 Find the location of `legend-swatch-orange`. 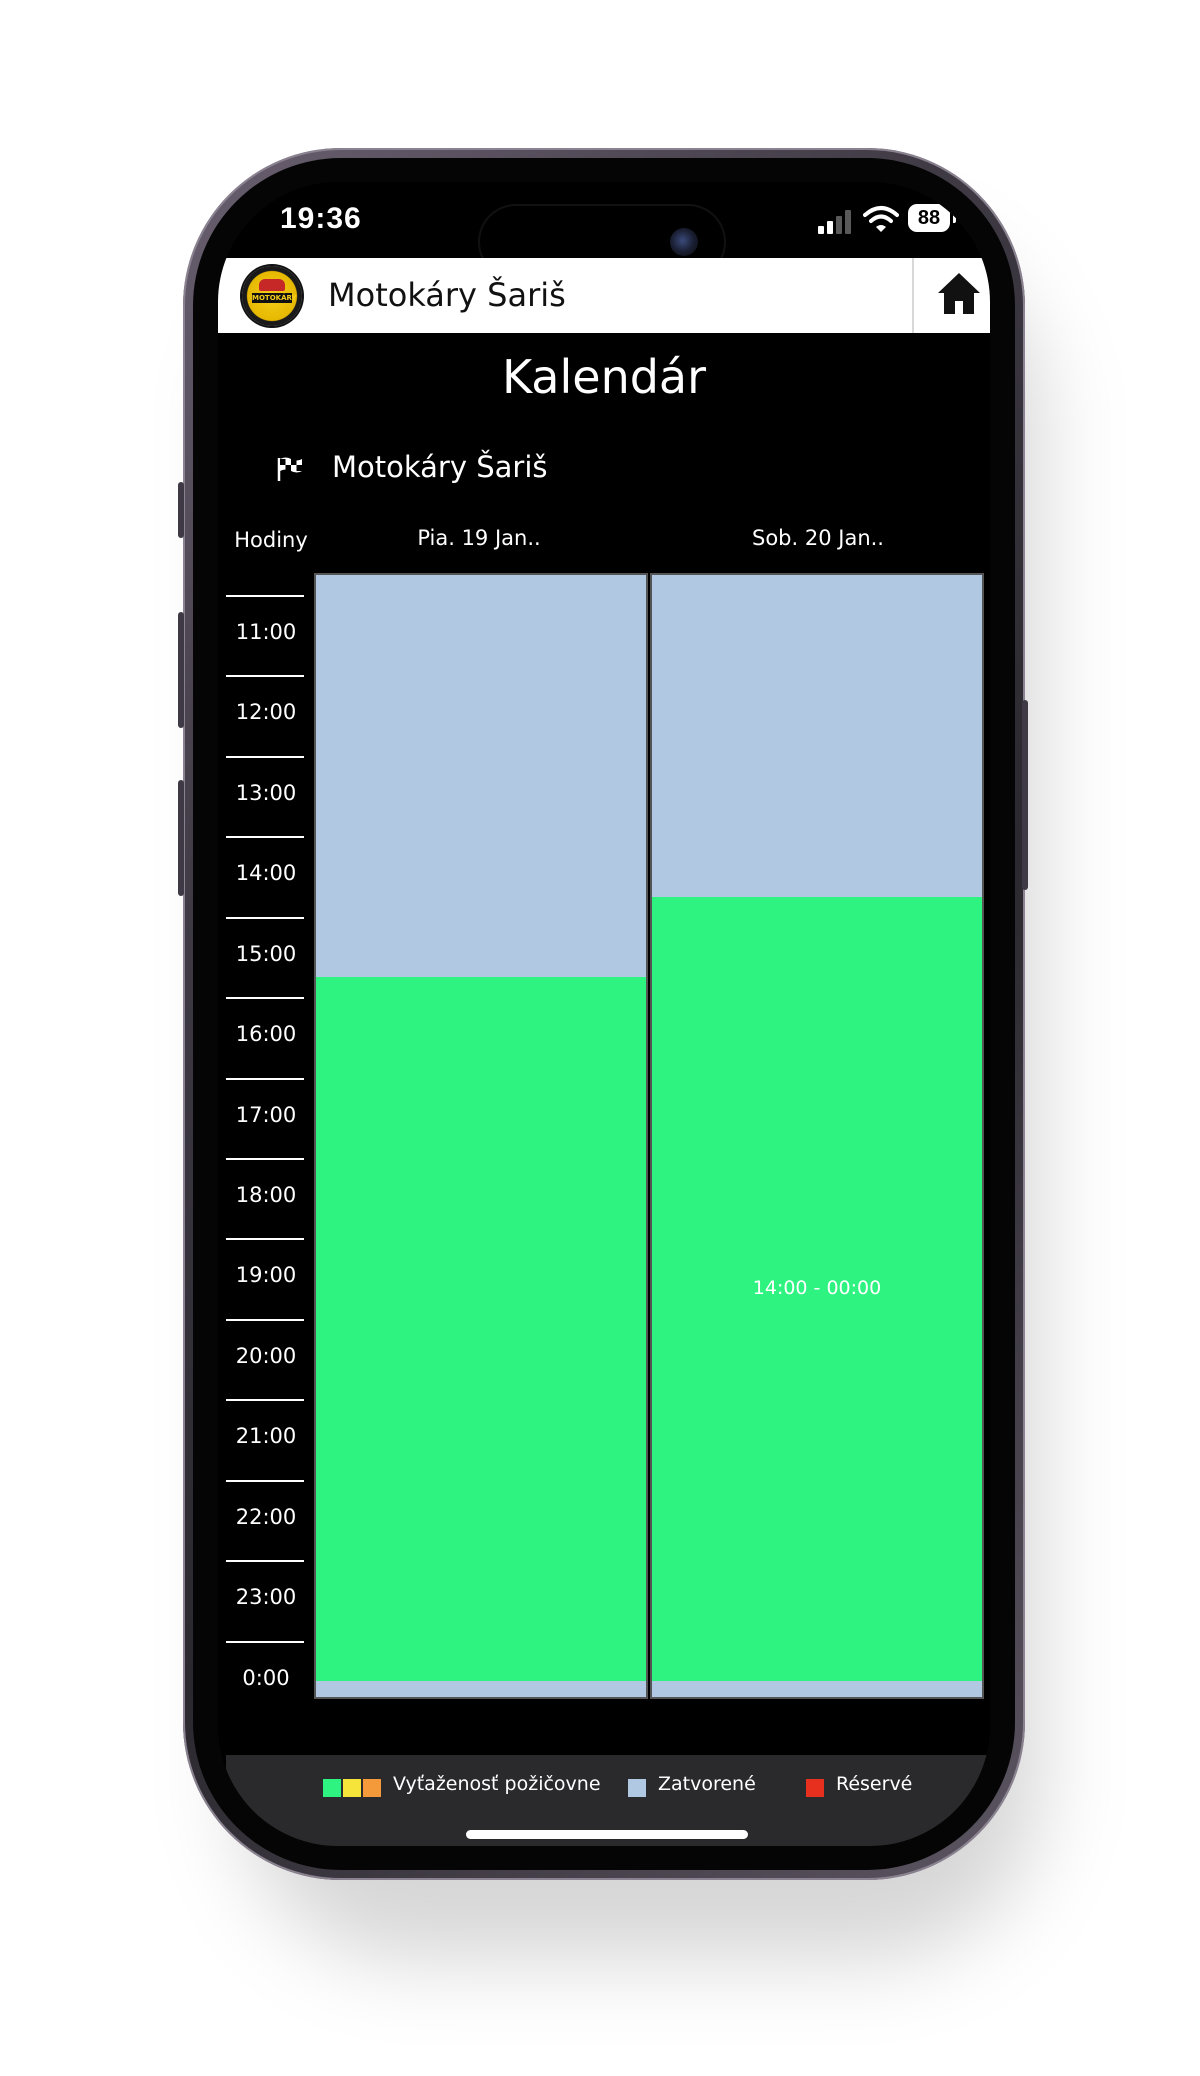

legend-swatch-orange is located at coordinates (372, 1788).